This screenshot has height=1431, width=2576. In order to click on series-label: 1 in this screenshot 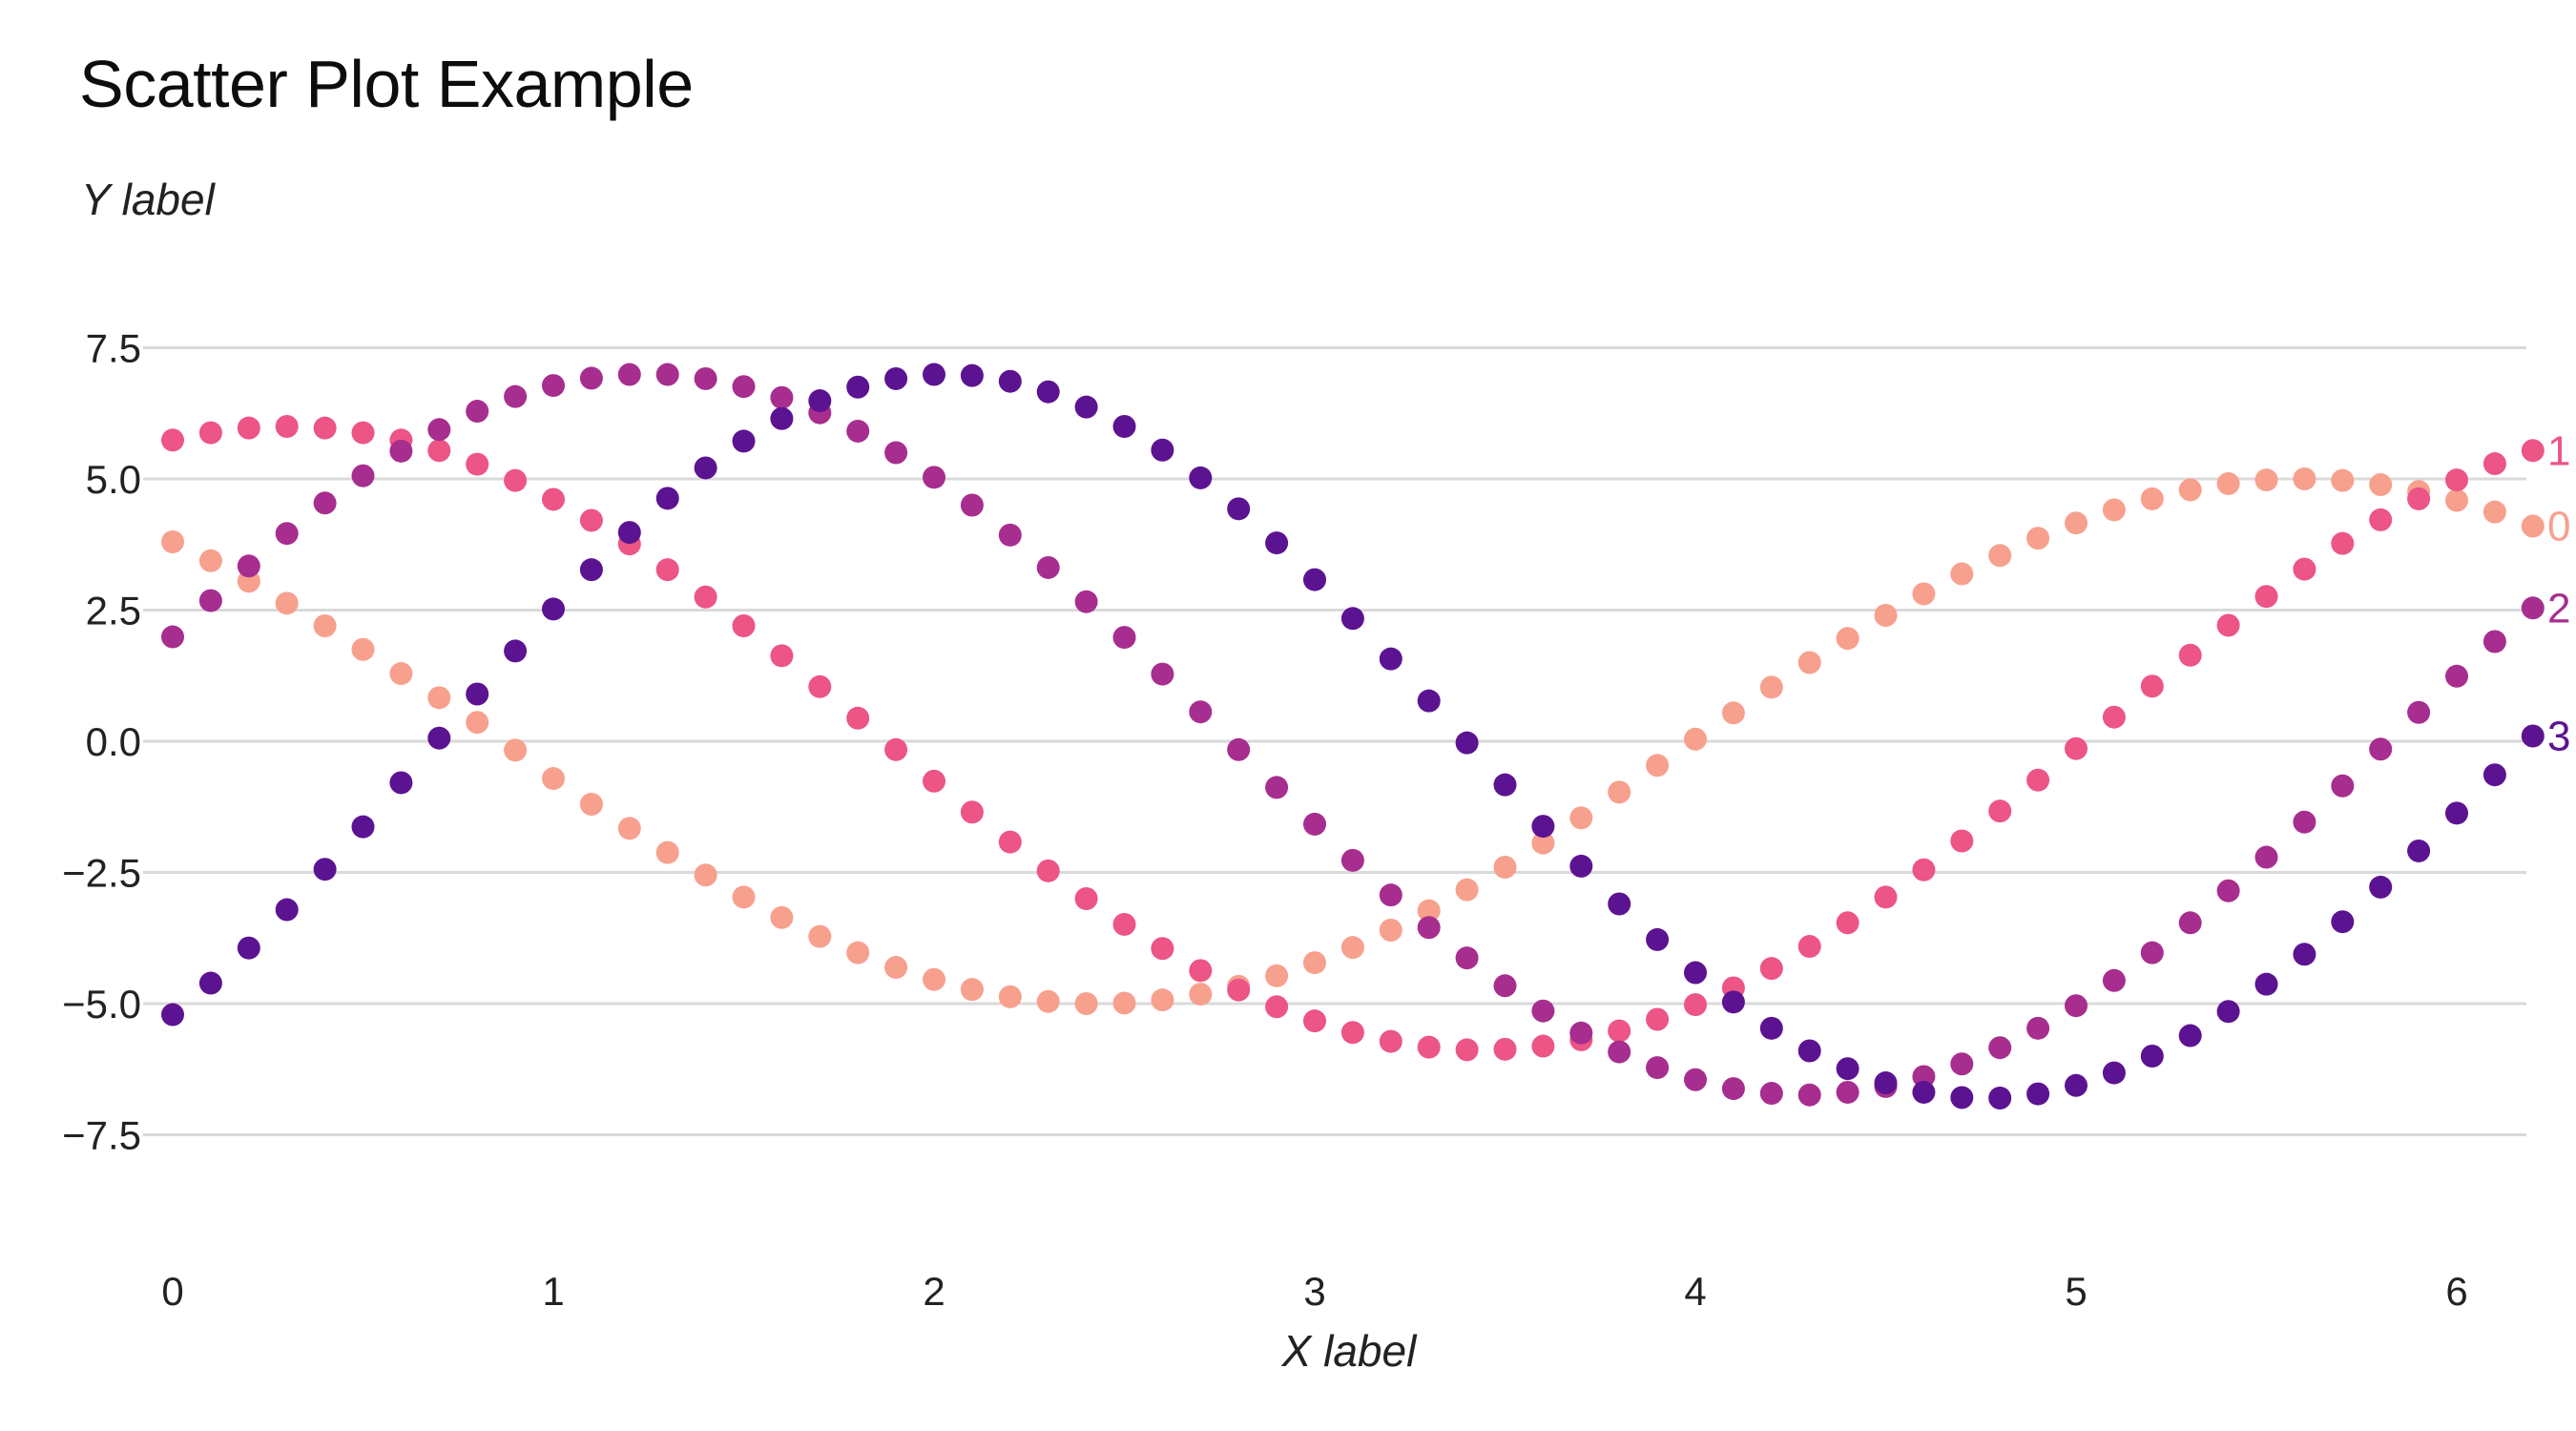, I will do `click(2558, 450)`.